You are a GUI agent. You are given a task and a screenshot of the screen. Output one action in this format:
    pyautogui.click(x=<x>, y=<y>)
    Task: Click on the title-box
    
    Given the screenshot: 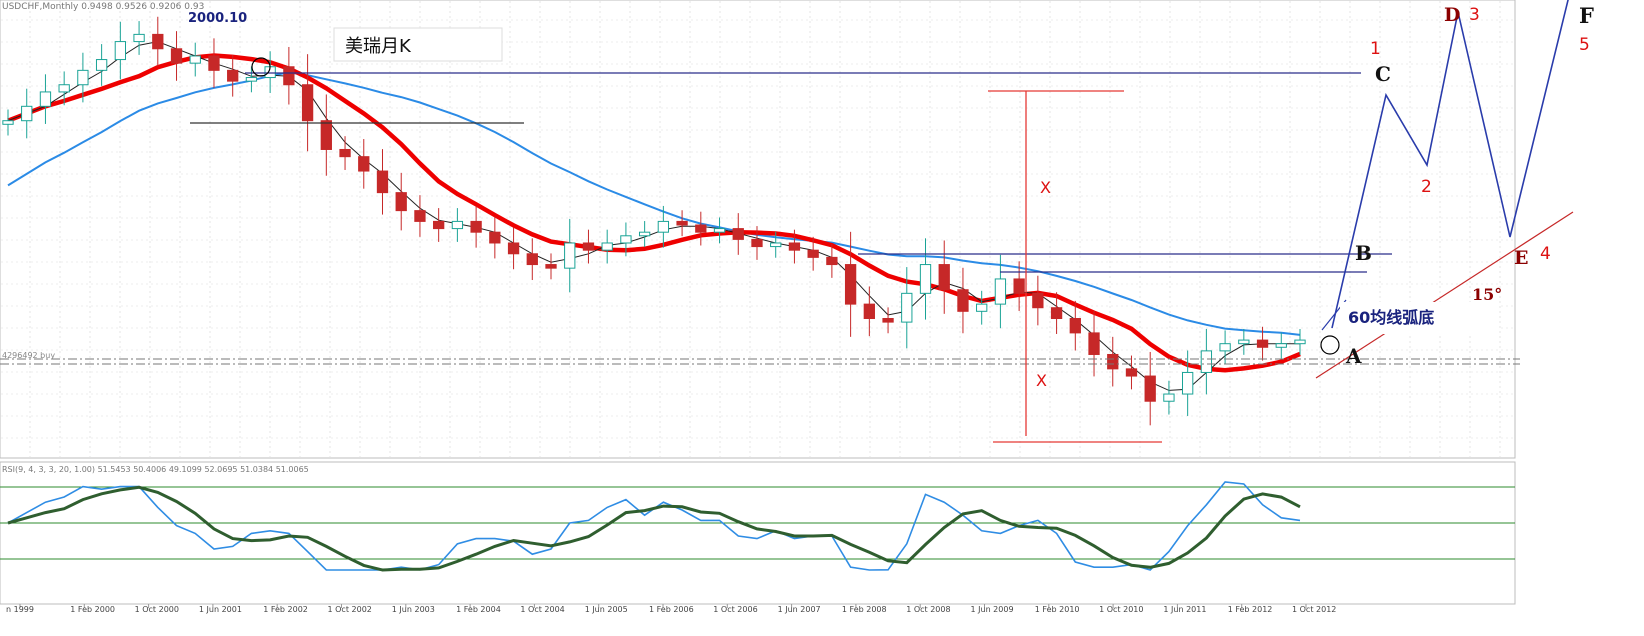 What is the action you would take?
    pyautogui.click(x=418, y=44)
    